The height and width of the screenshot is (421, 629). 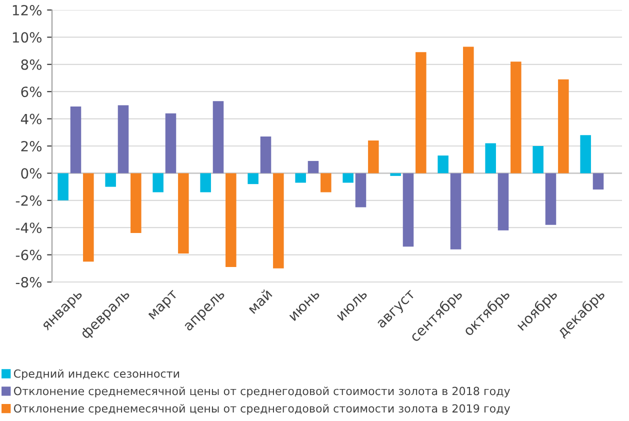 I want to click on y-tick-label: 10%, so click(x=27, y=37).